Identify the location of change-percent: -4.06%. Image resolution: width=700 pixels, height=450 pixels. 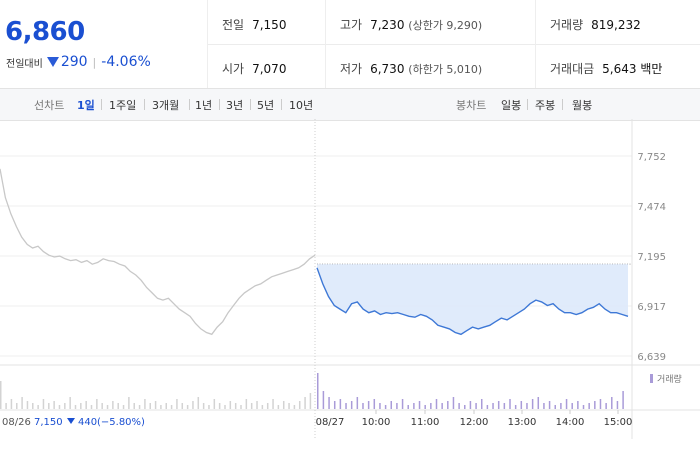
(126, 62).